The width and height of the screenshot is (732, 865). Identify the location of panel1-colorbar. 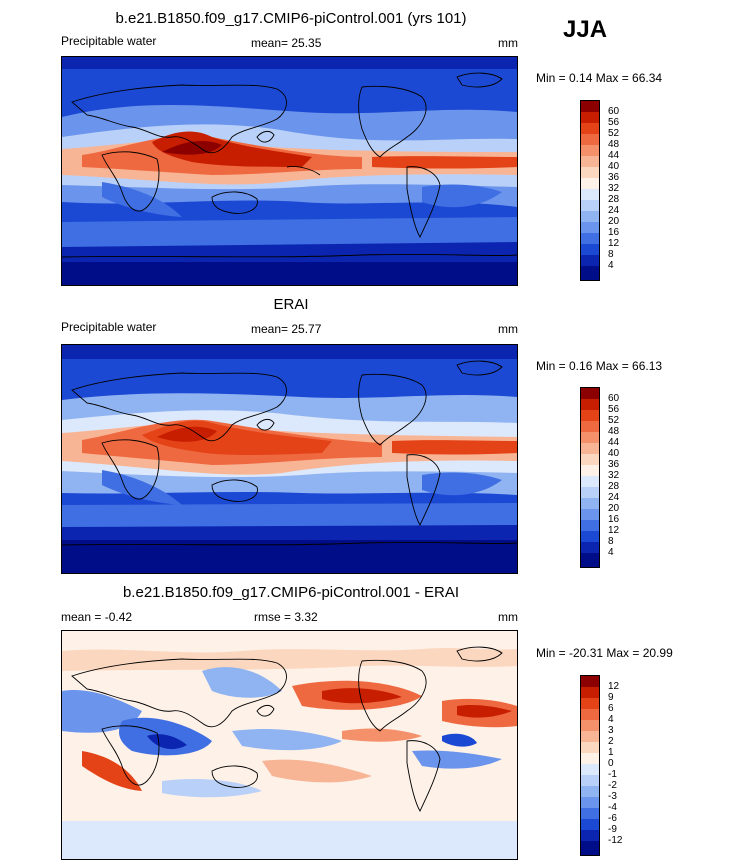
(590, 190).